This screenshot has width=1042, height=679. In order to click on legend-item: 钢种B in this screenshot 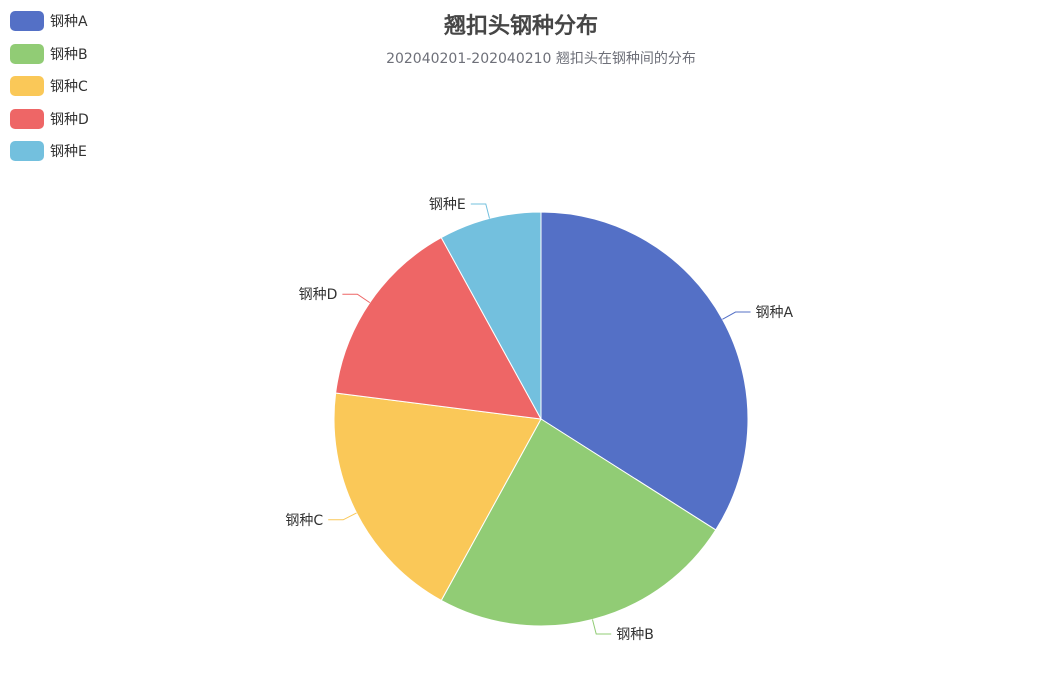, I will do `click(49, 54)`.